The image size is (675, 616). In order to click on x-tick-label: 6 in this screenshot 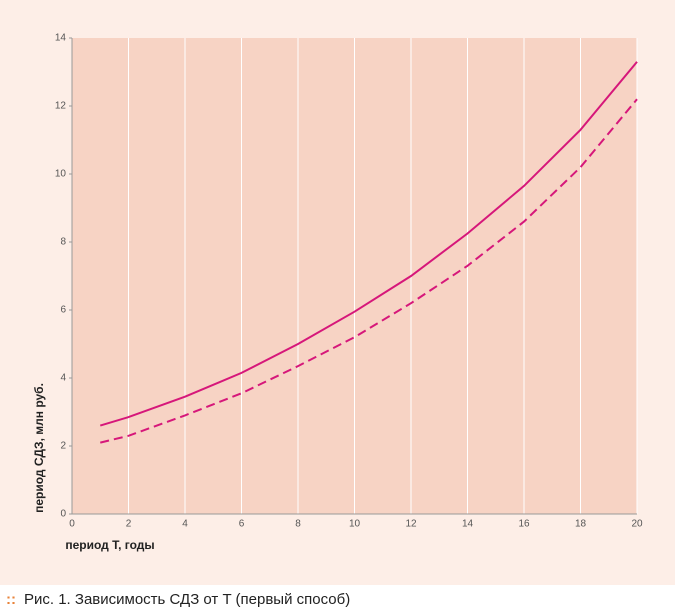, I will do `click(242, 524)`.